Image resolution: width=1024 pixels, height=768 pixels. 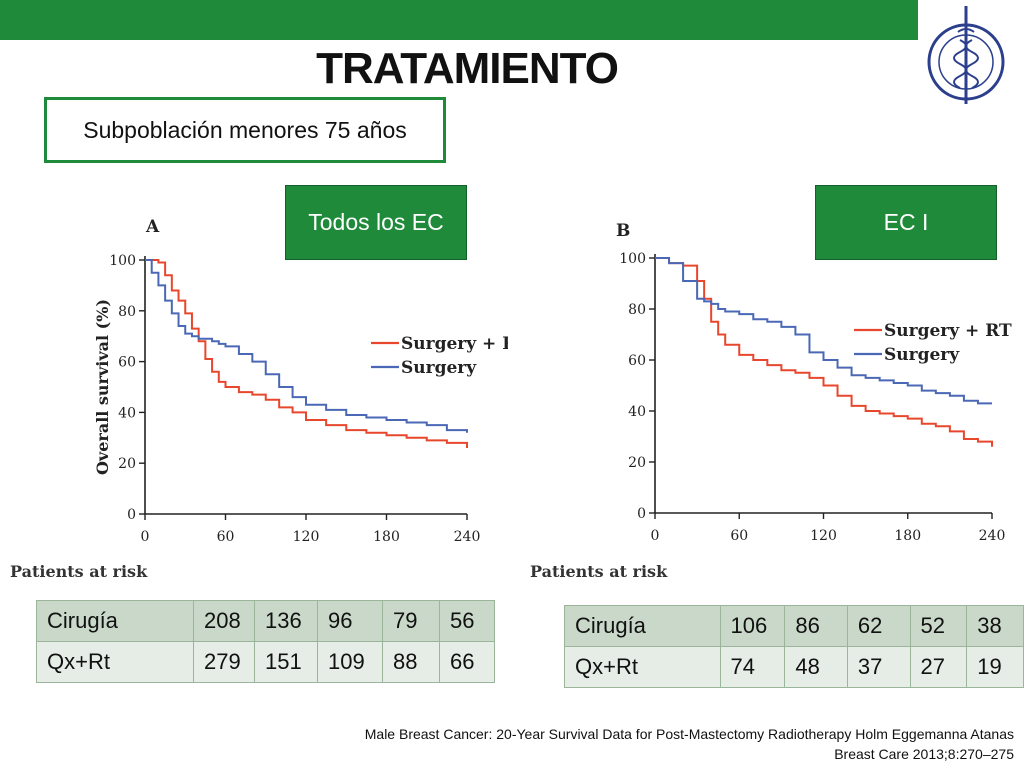 I want to click on risk-table-row: Qx+Rt 279 151 109 88 66, so click(x=265, y=662).